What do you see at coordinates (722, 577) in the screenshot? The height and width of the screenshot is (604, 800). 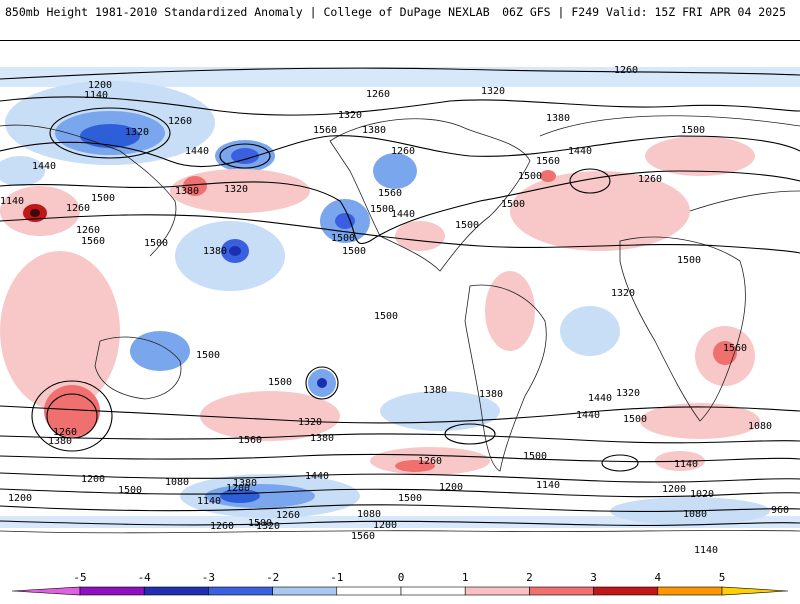 I see `colorbar-tick-label: 5` at bounding box center [722, 577].